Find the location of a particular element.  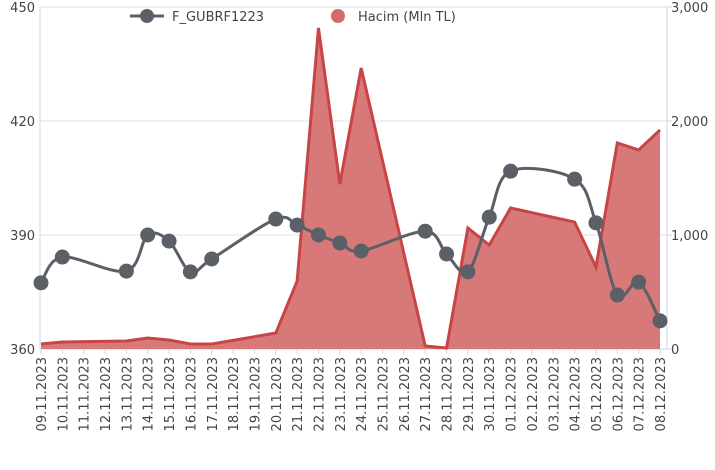

x-tick-label: 23.11.2023 is located at coordinates (341, 394).